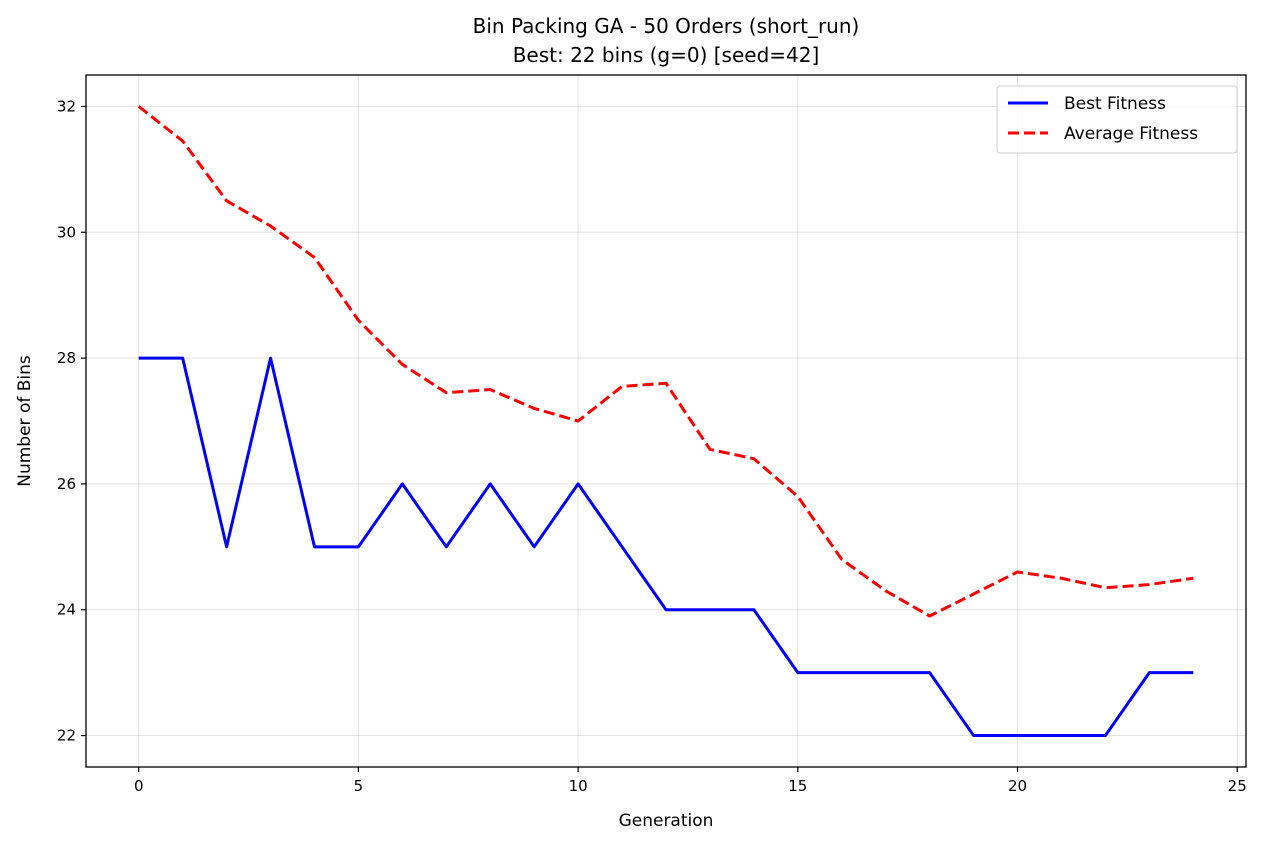 The width and height of the screenshot is (1266, 846). I want to click on x-tick-label: 5, so click(359, 786).